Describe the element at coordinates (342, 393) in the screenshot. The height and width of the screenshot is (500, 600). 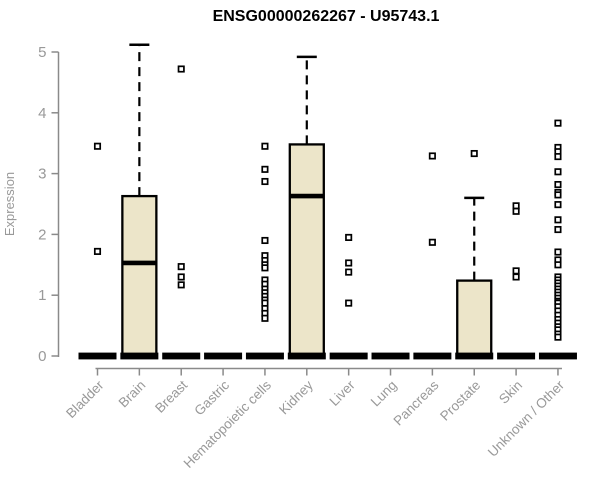
I see `x-tick-label: Liver` at that location.